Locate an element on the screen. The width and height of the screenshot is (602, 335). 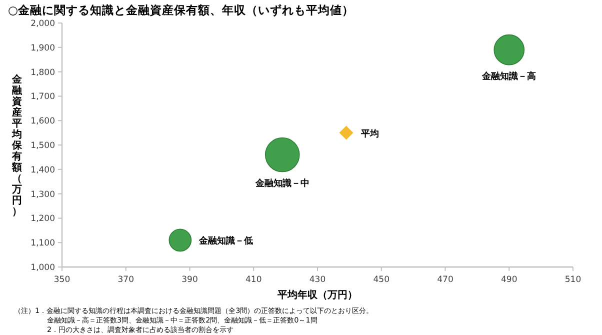
y-tick-label: 1,100 is located at coordinates (42, 243).